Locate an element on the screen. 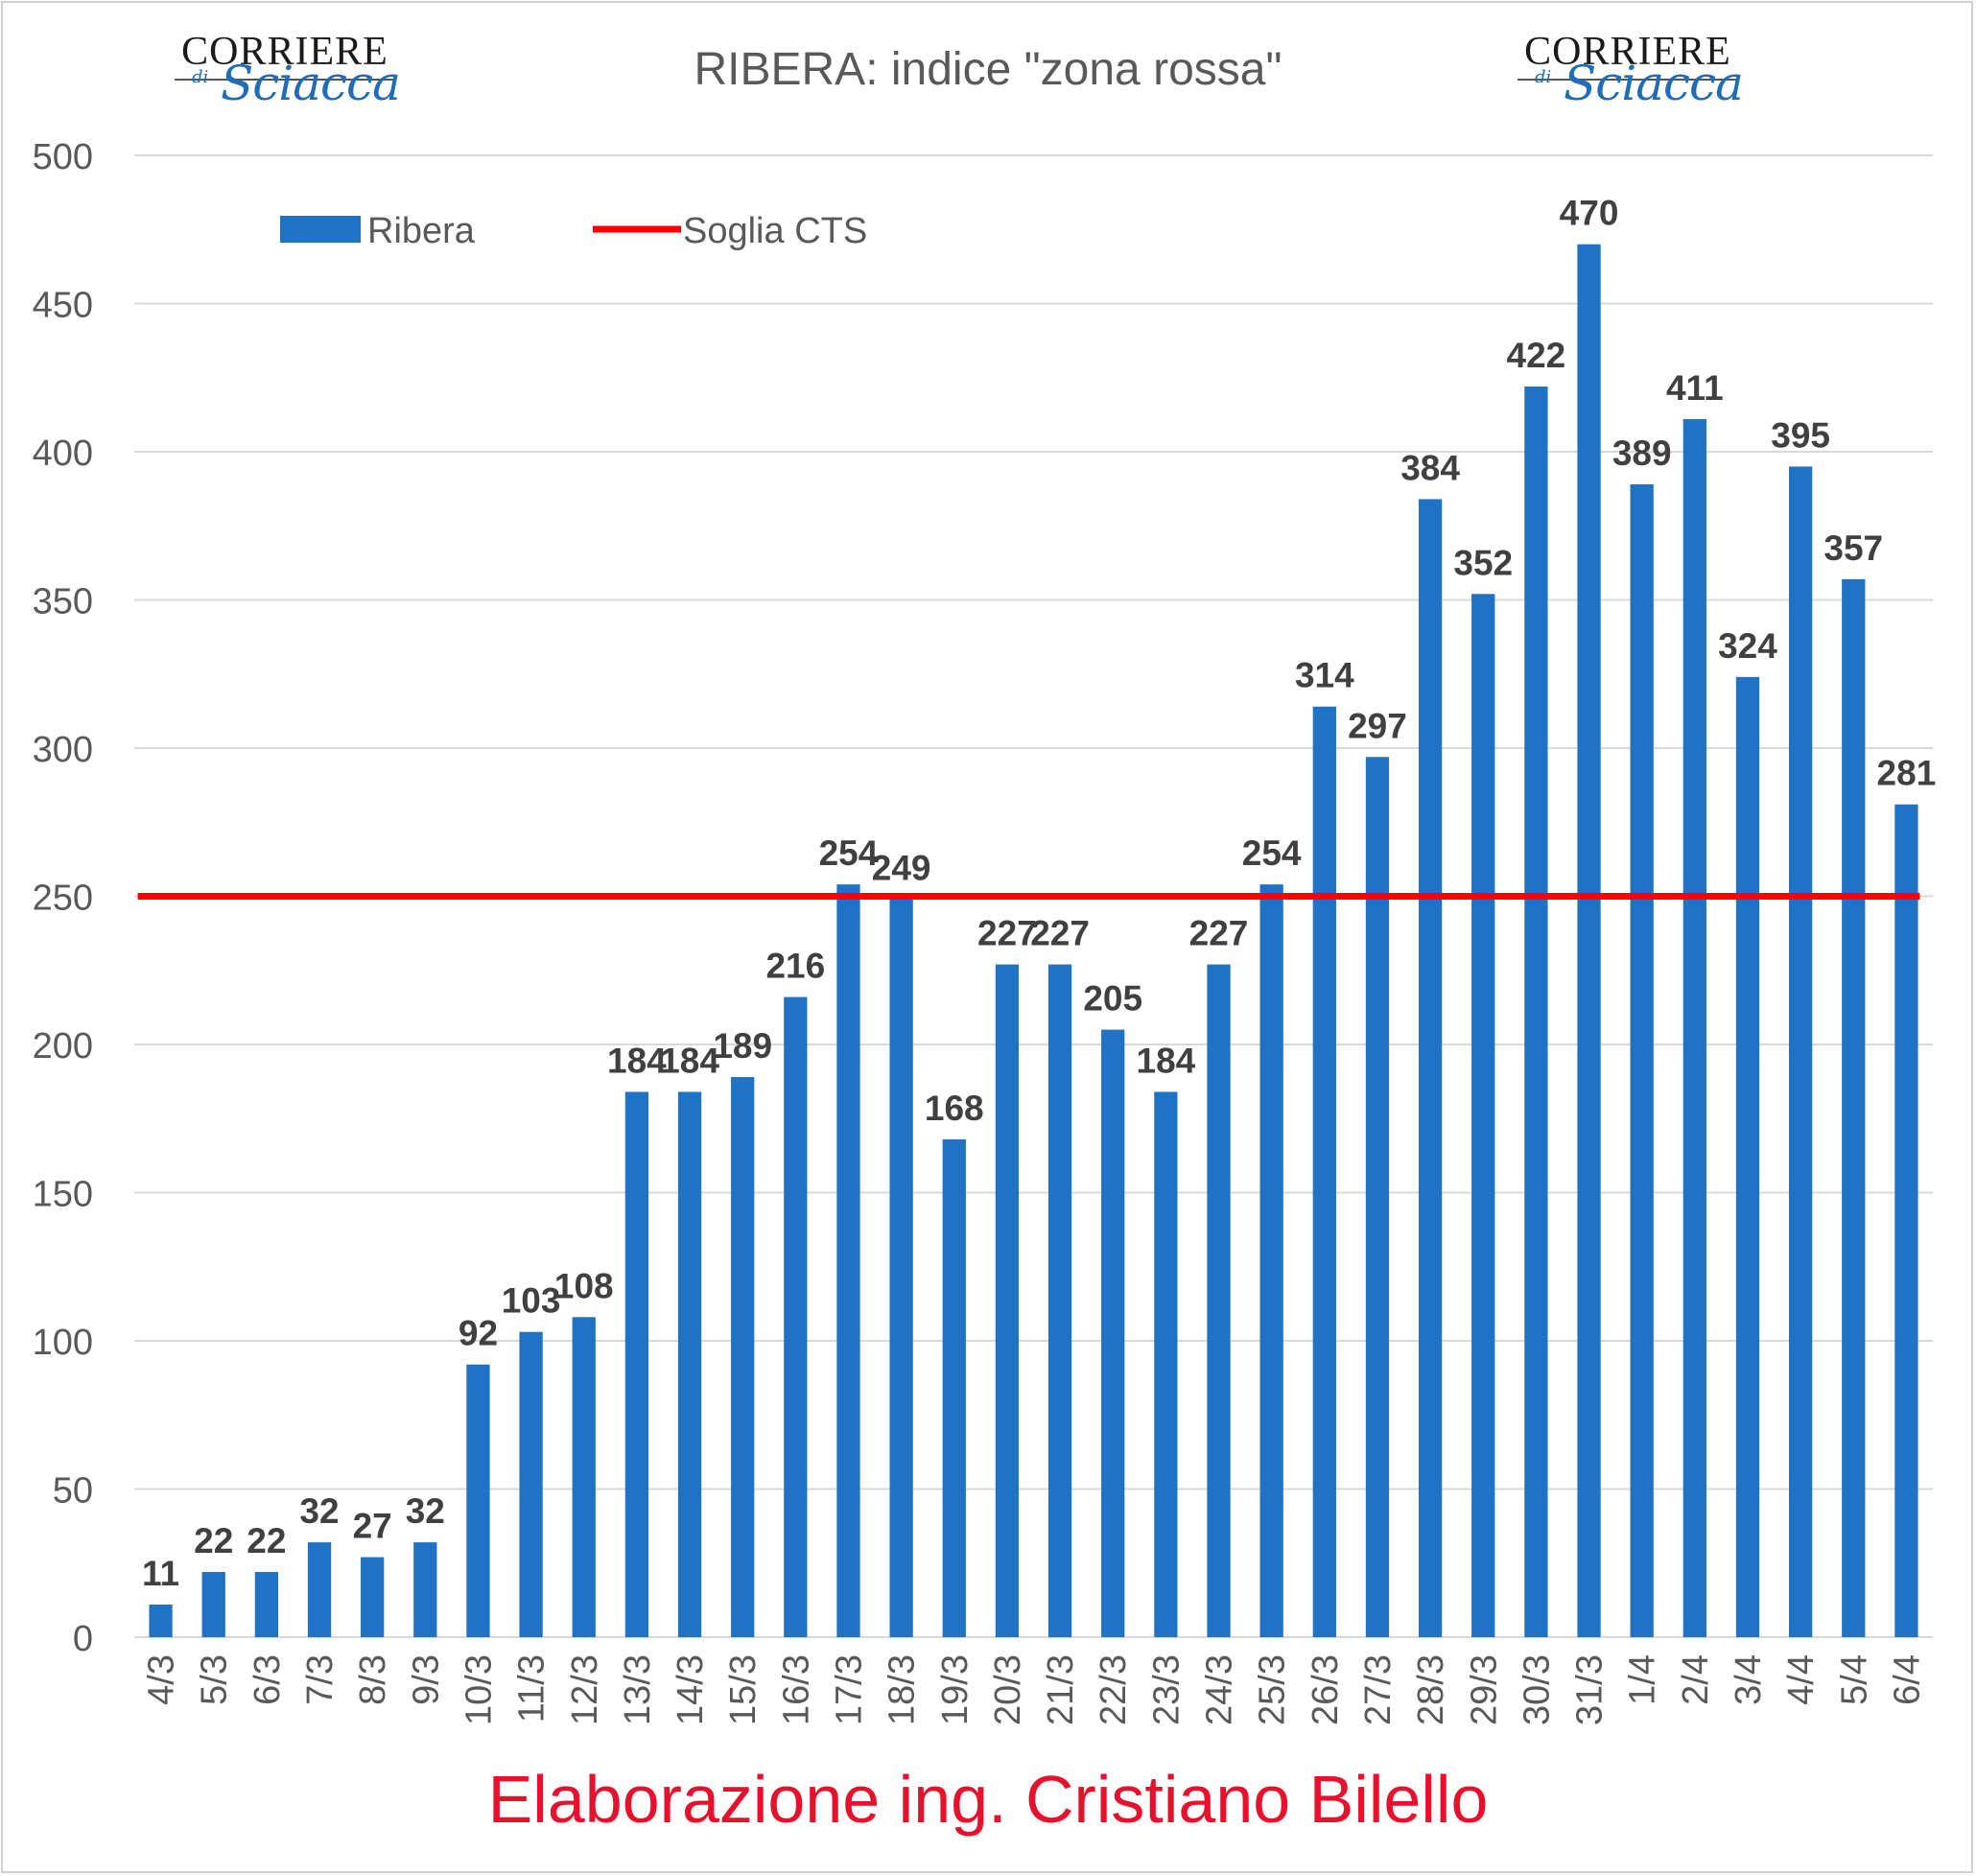  data-label: 395 is located at coordinates (1801, 435).